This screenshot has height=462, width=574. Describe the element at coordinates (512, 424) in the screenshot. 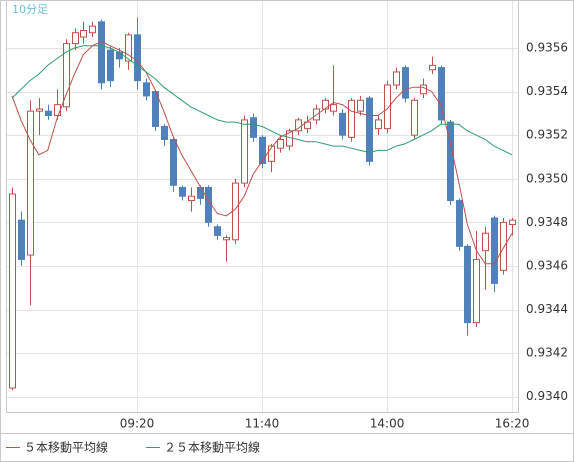

I see `x-tick-label: 16:20` at that location.